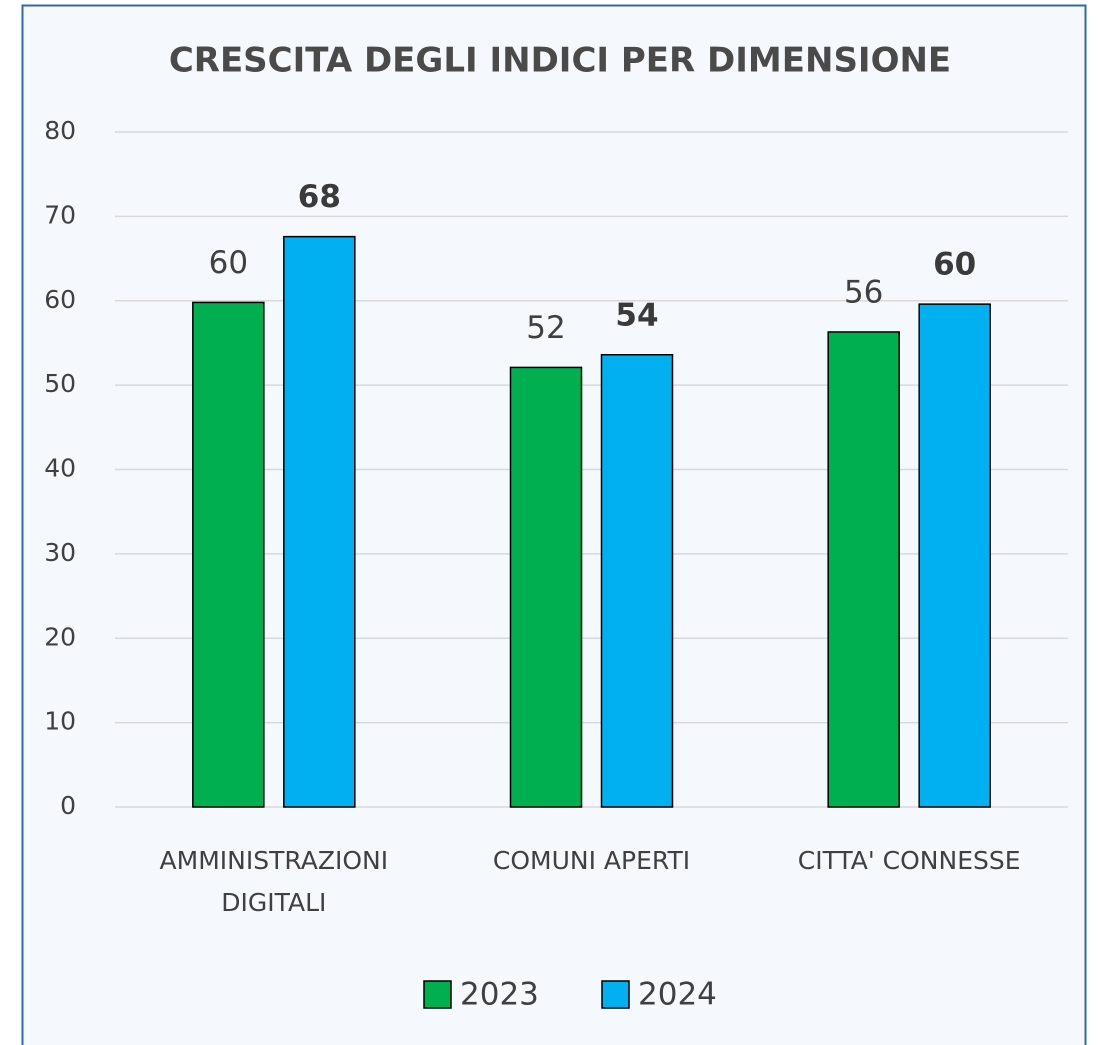 The image size is (1105, 1045). Describe the element at coordinates (499, 995) in the screenshot. I see `legend-label: 2023` at that location.